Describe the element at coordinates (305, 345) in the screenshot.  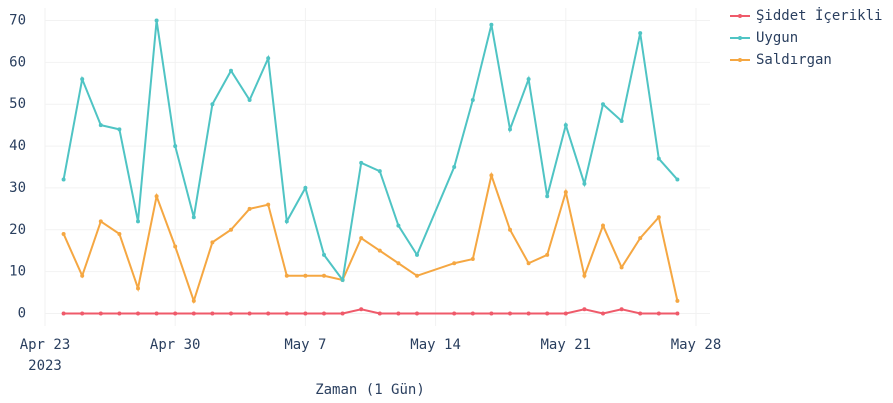
I see `x-tick-label: May 7` at that location.